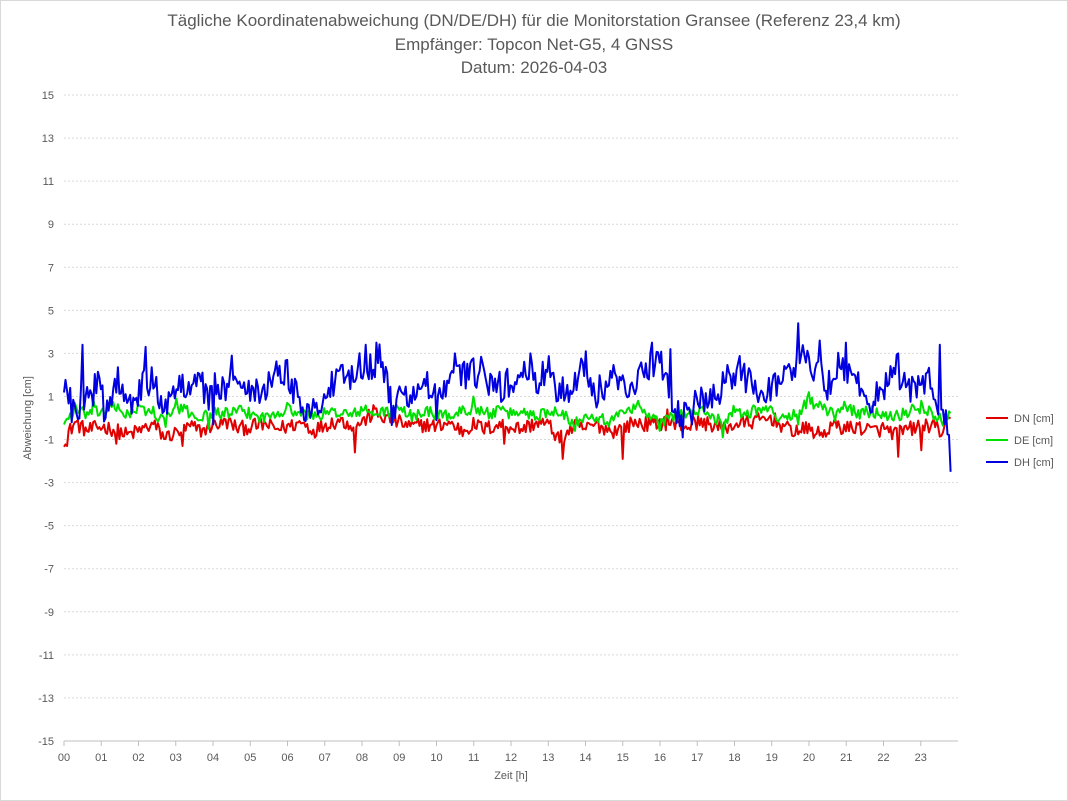  What do you see at coordinates (734, 758) in the screenshot?
I see `x-tick-label: 18` at bounding box center [734, 758].